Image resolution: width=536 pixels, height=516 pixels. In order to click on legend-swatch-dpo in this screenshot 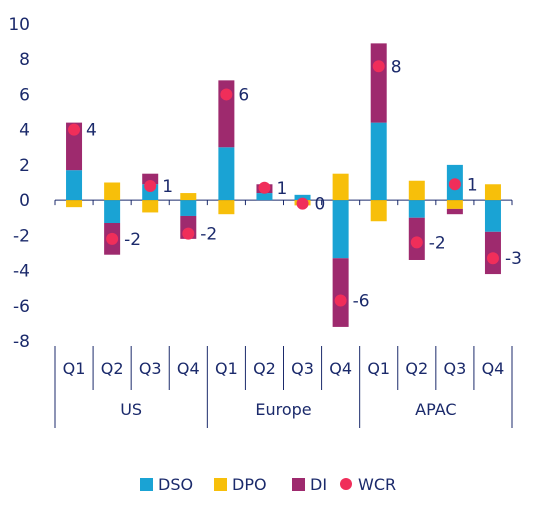, I will do `click(220, 484)`.